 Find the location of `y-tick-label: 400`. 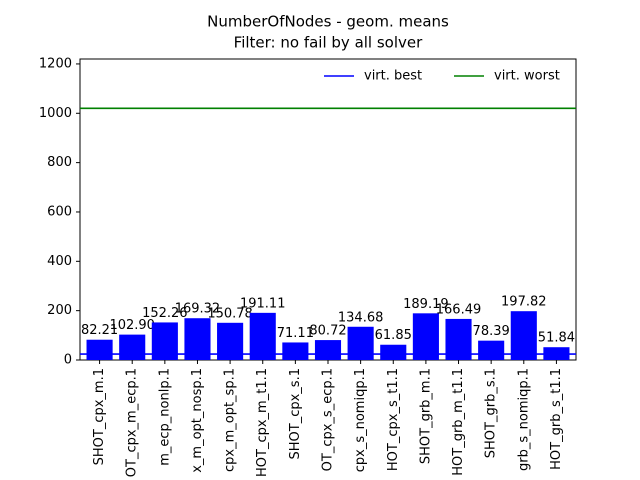

y-tick-label: 400 is located at coordinates (59, 261).